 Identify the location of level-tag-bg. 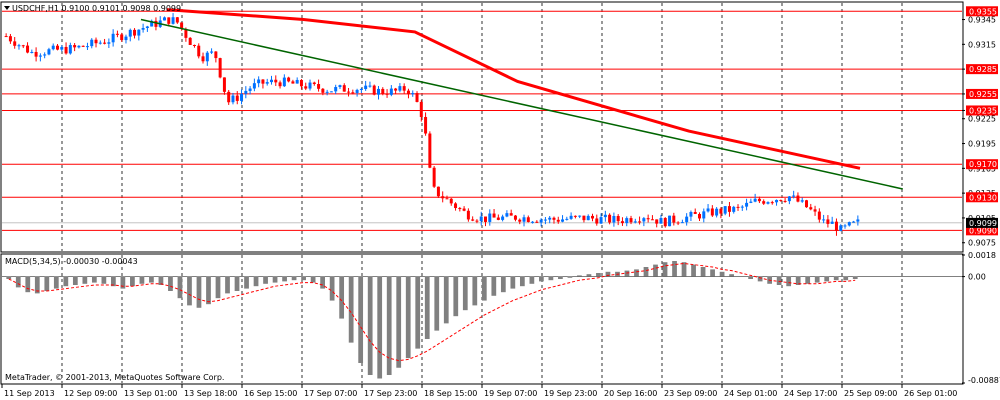
(982, 164).